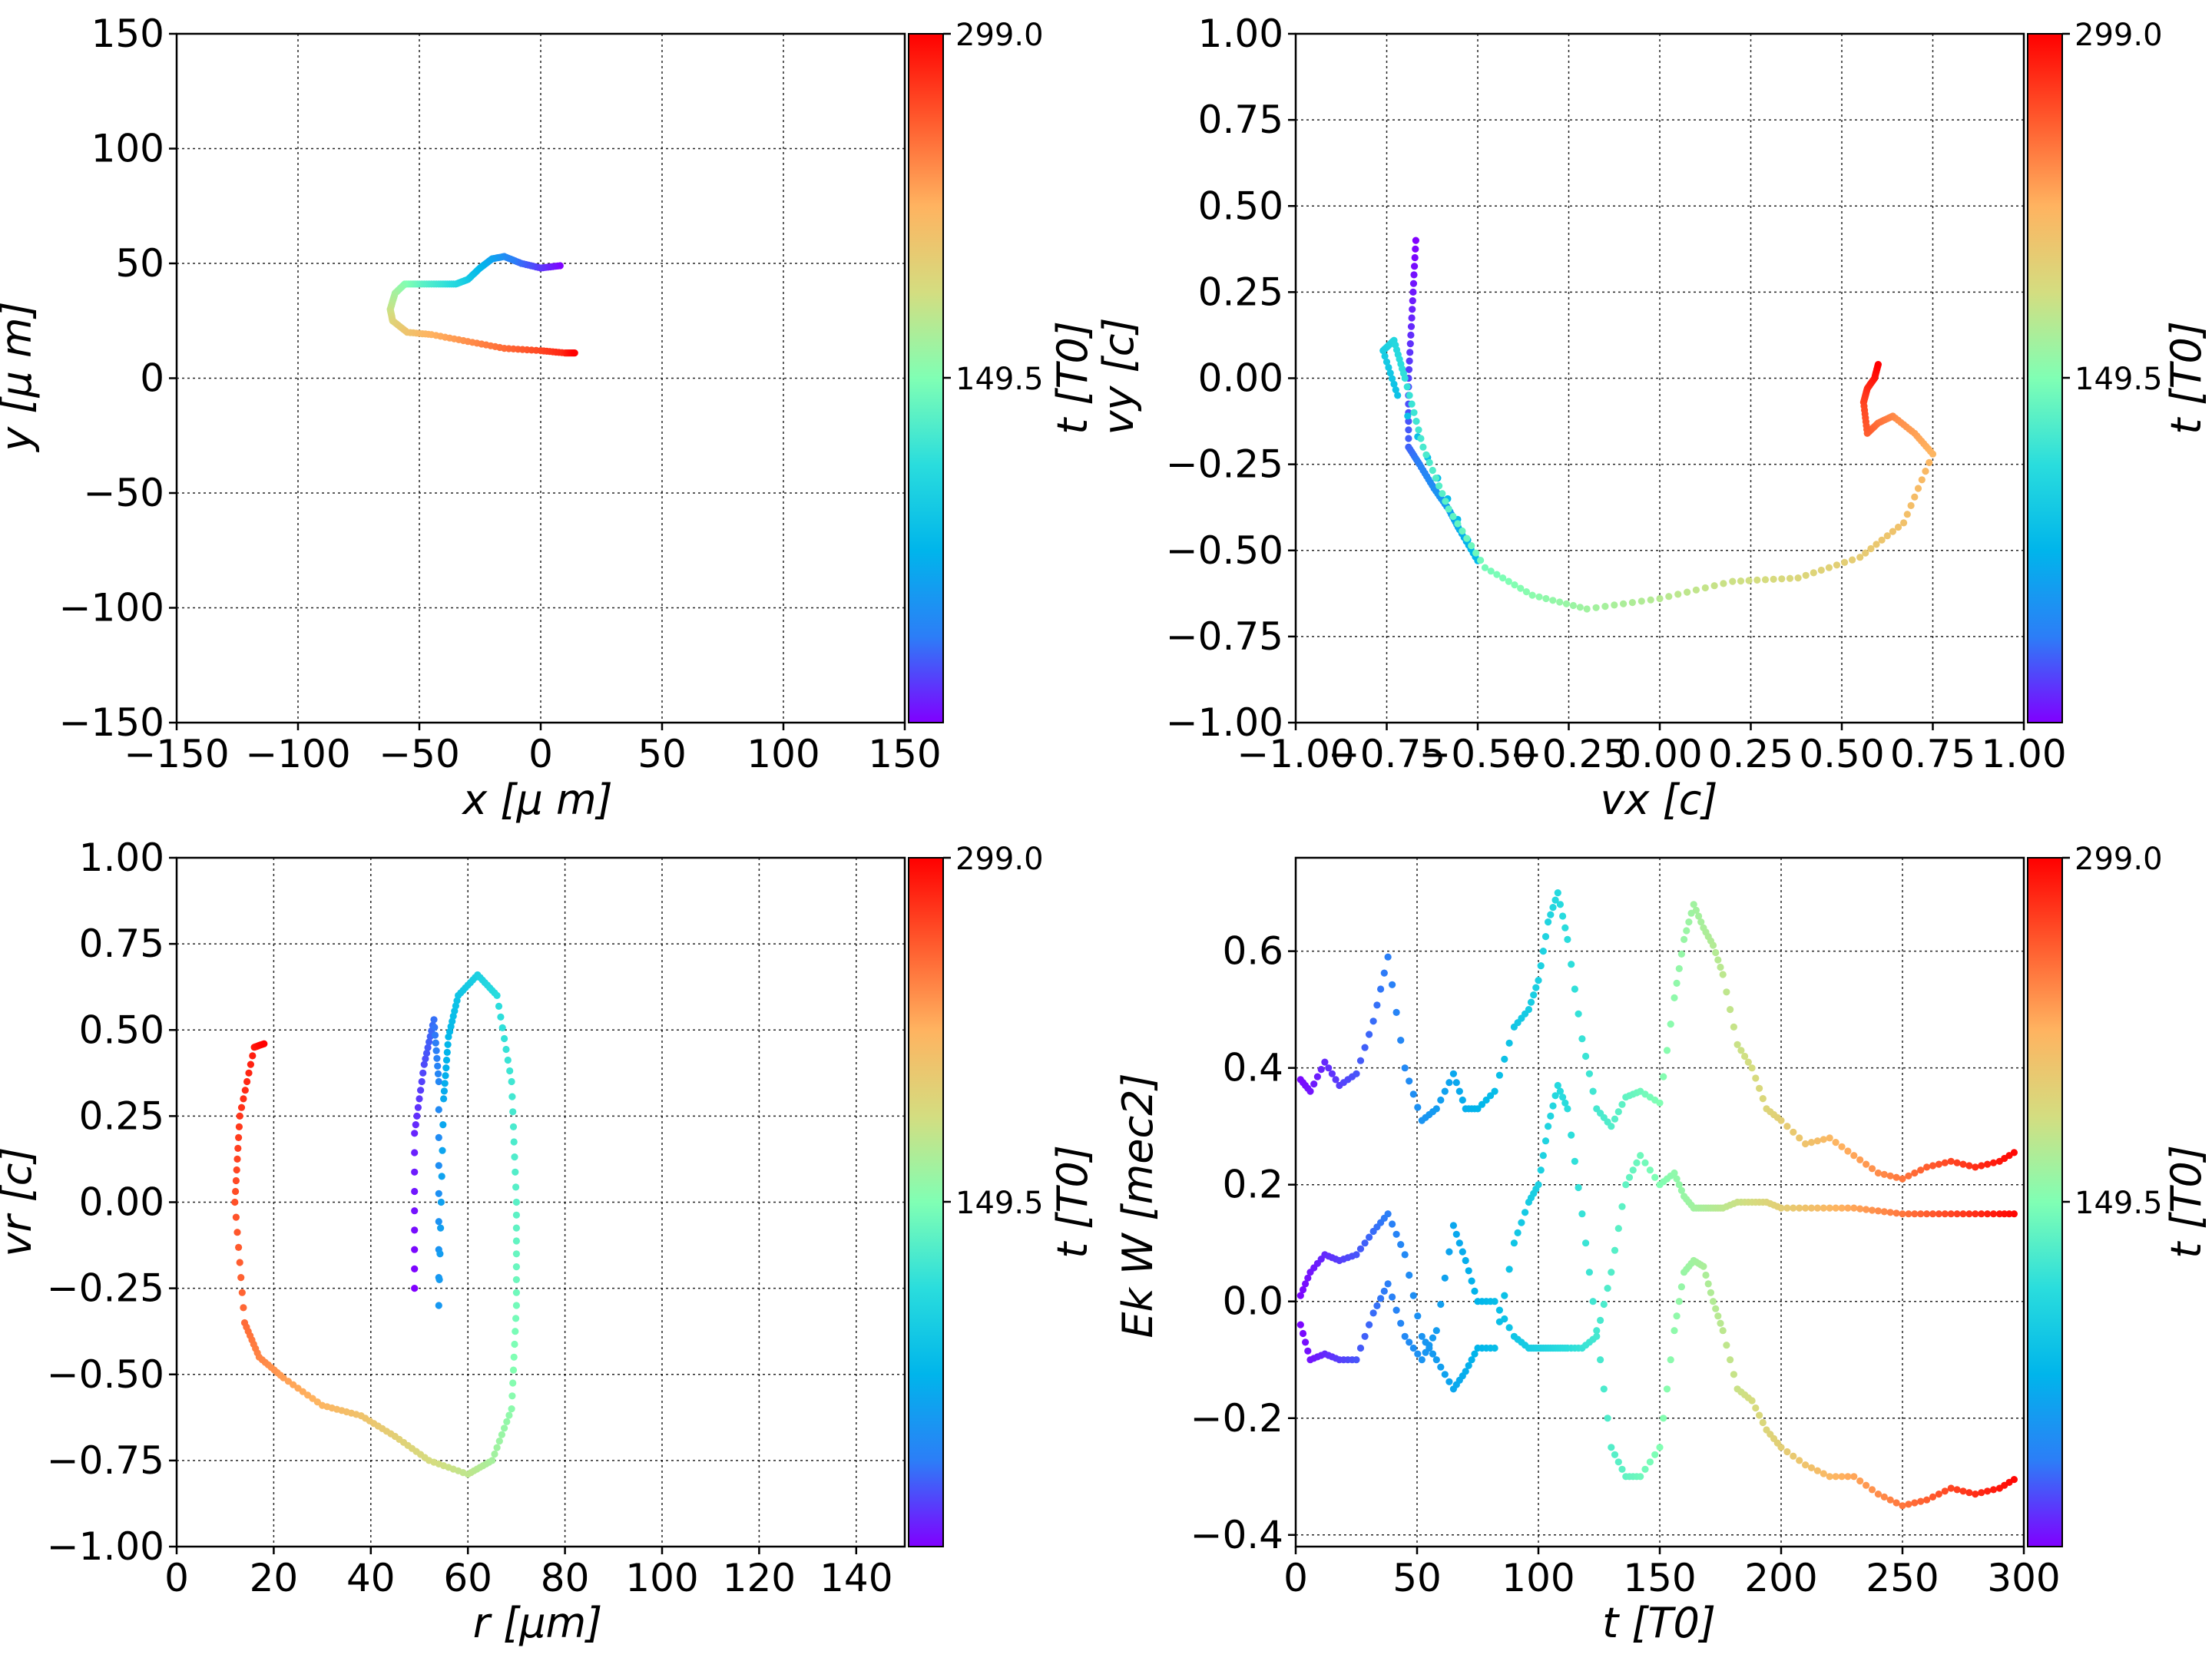 The width and height of the screenshot is (2212, 1671). I want to click on panel-rvr-xtick-label-7: 140, so click(856, 1578).